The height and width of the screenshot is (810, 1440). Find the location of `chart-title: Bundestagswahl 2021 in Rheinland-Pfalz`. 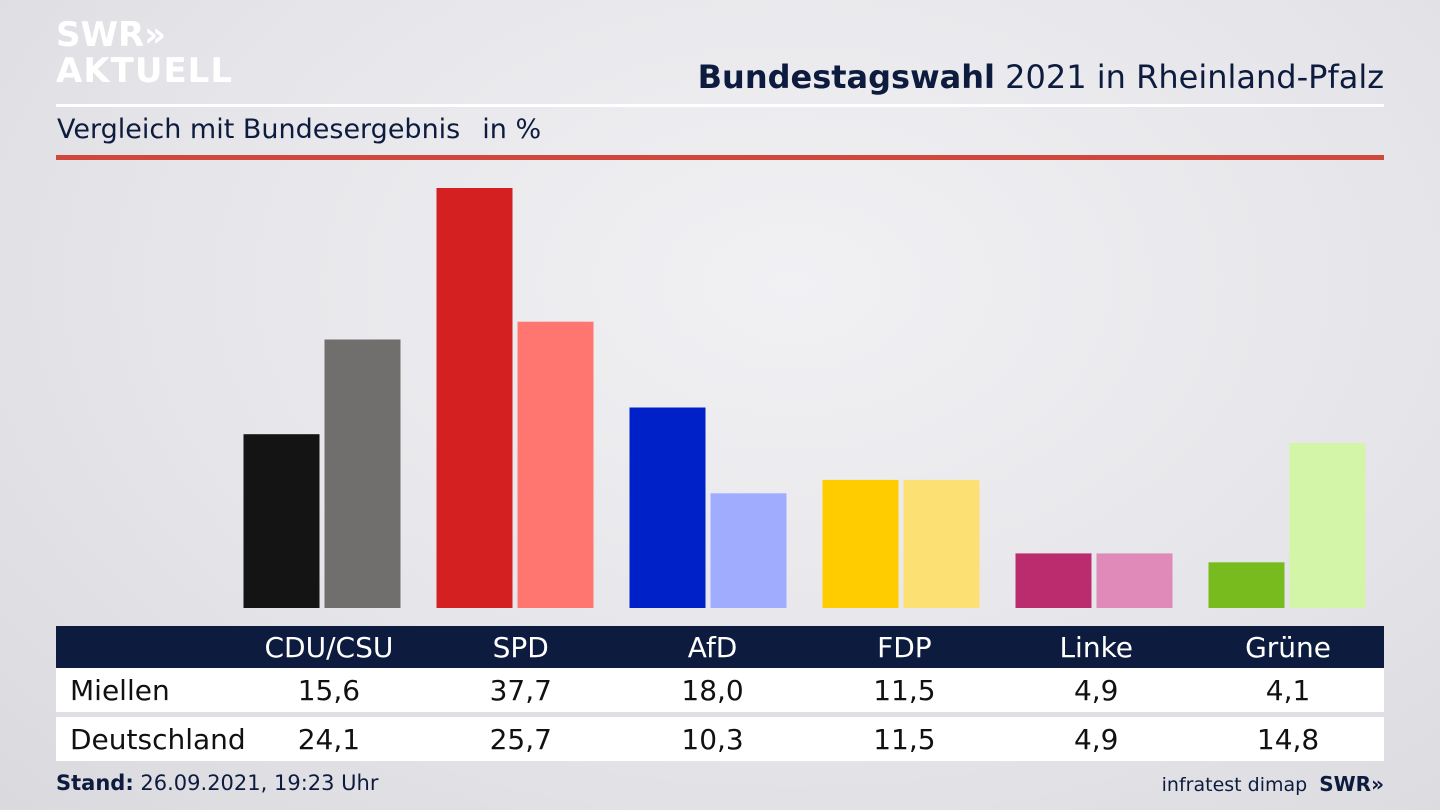

chart-title: Bundestagswahl 2021 in Rheinland-Pfalz is located at coordinates (1041, 77).